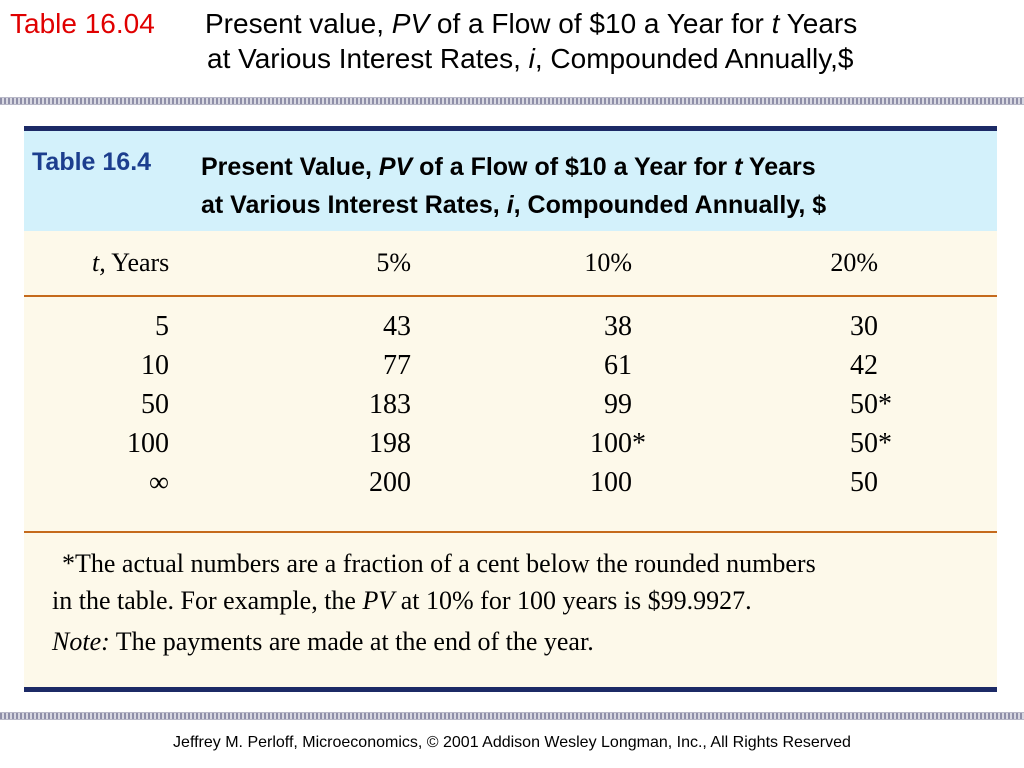 The height and width of the screenshot is (768, 1024). I want to click on note-label: Note:, so click(81, 641).